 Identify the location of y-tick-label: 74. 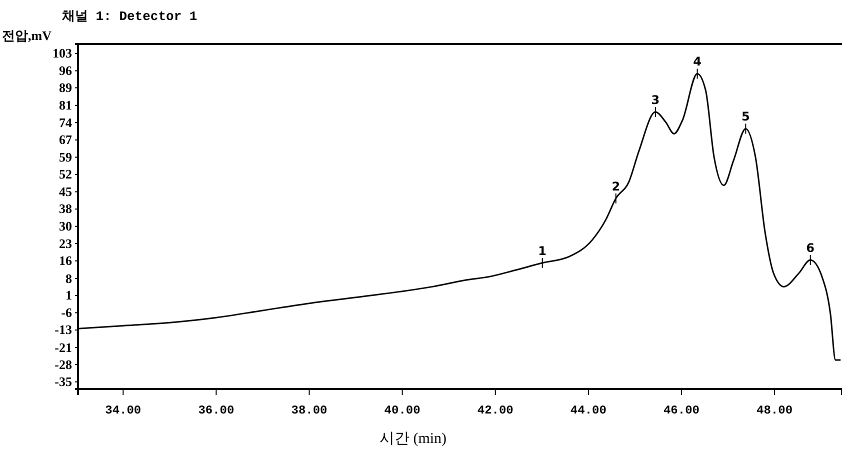
(65, 122).